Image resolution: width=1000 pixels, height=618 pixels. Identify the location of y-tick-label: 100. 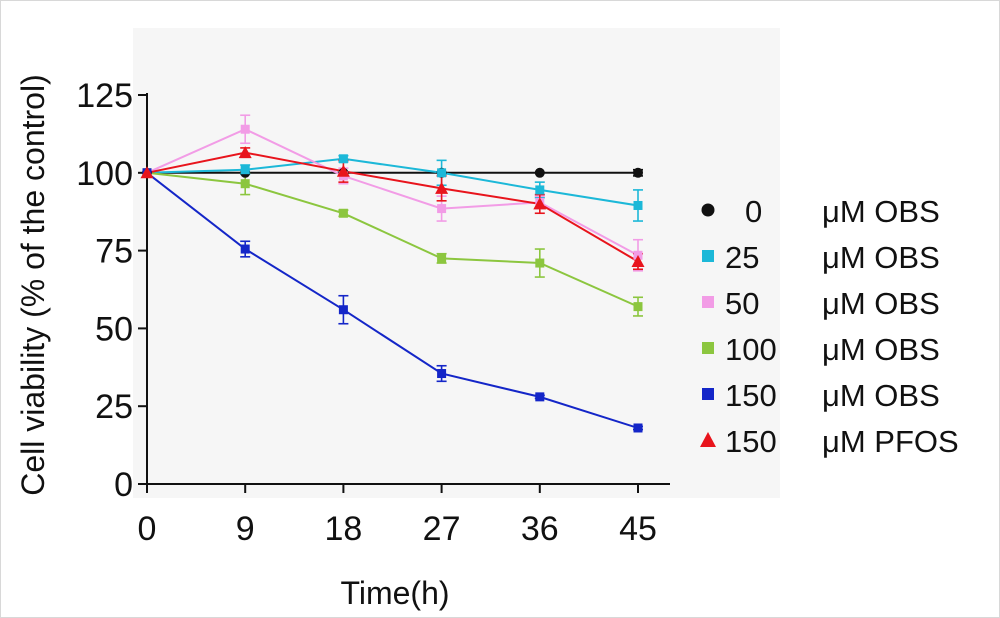
(104, 174).